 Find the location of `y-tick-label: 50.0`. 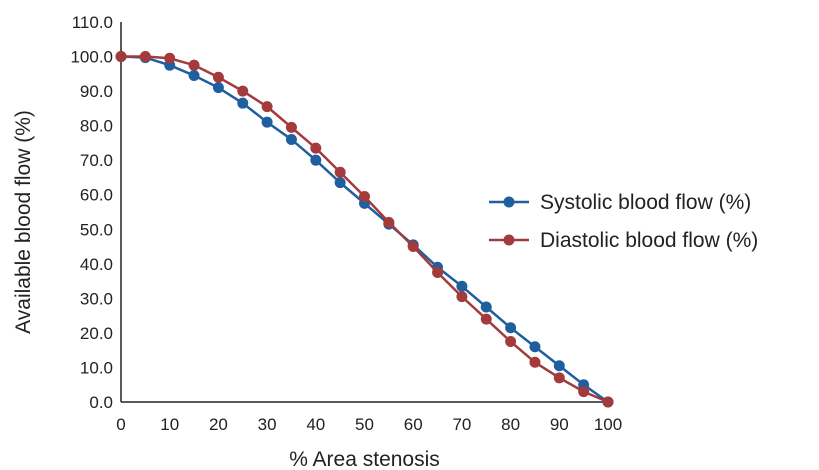

y-tick-label: 50.0 is located at coordinates (96, 229).